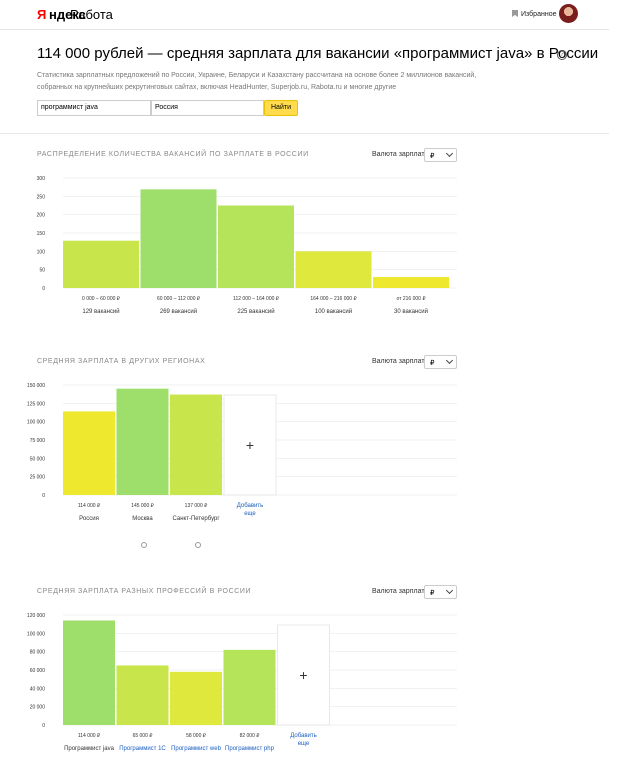  Describe the element at coordinates (539, 14) in the screenshot. I see `favorites-label: Избранное` at that location.